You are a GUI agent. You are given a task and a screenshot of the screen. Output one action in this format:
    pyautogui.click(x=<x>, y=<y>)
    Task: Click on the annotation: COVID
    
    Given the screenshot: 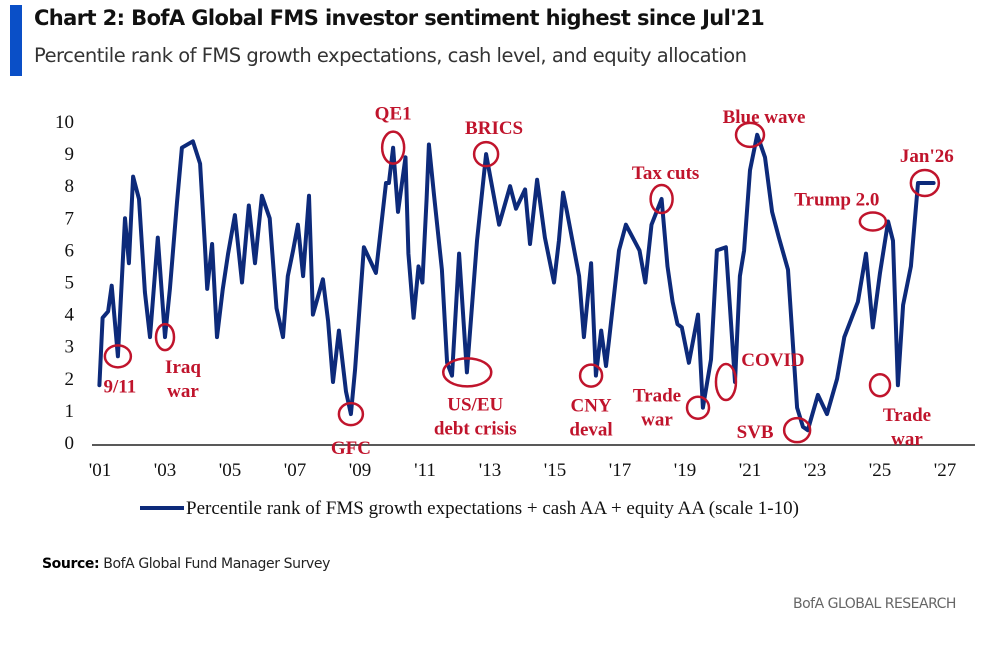 What is the action you would take?
    pyautogui.click(x=759, y=376)
    